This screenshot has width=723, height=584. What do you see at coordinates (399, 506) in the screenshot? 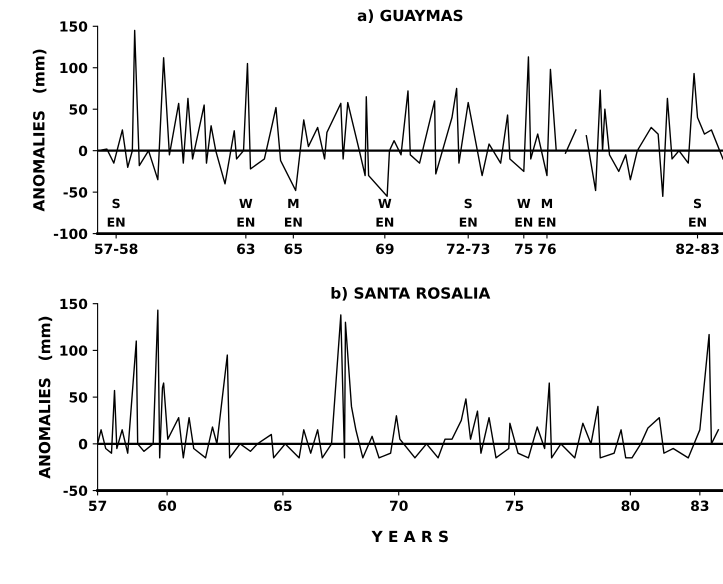
I see `x-tick-label: 70` at bounding box center [399, 506].